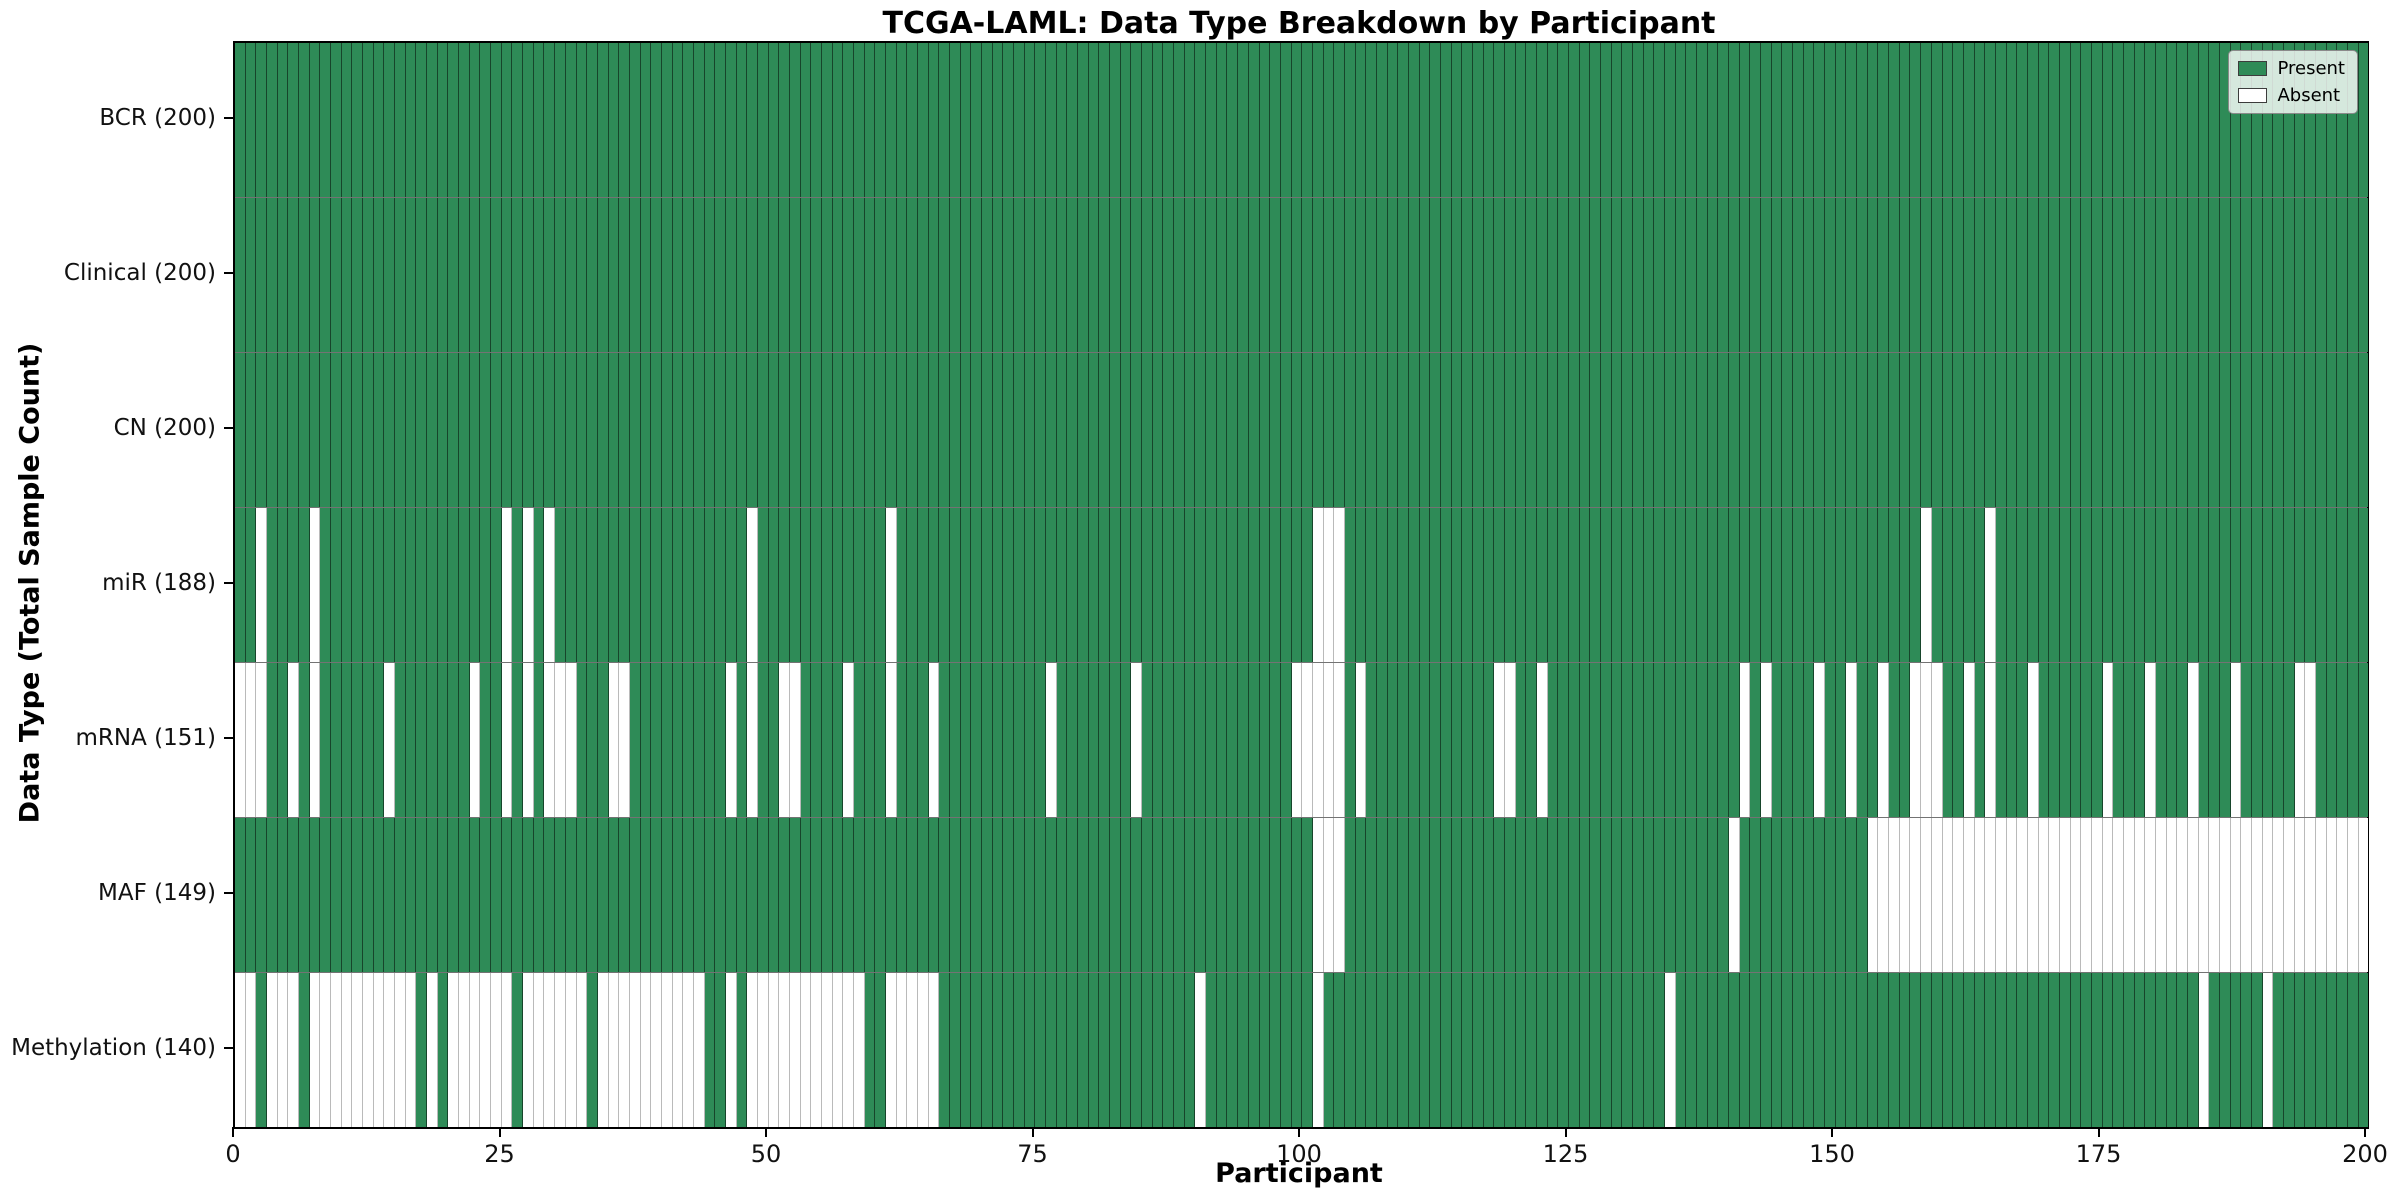 This screenshot has height=1200, width=2400. What do you see at coordinates (560, 430) in the screenshot?
I see `cell-CN-30-present` at bounding box center [560, 430].